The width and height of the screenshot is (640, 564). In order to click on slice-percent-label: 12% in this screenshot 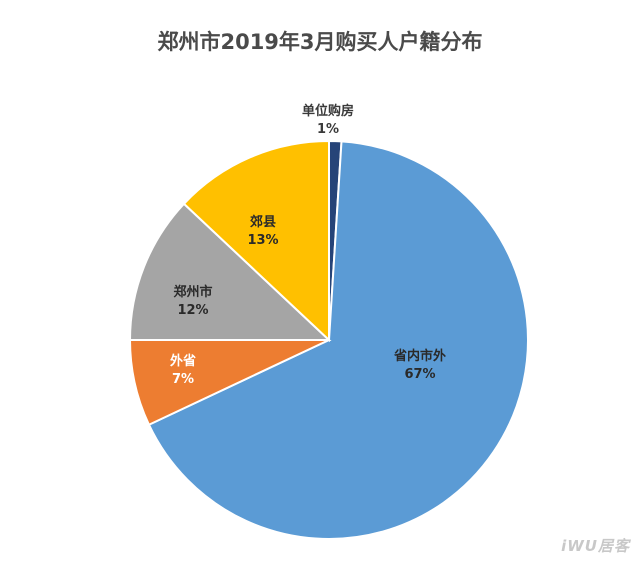, I will do `click(192, 310)`.